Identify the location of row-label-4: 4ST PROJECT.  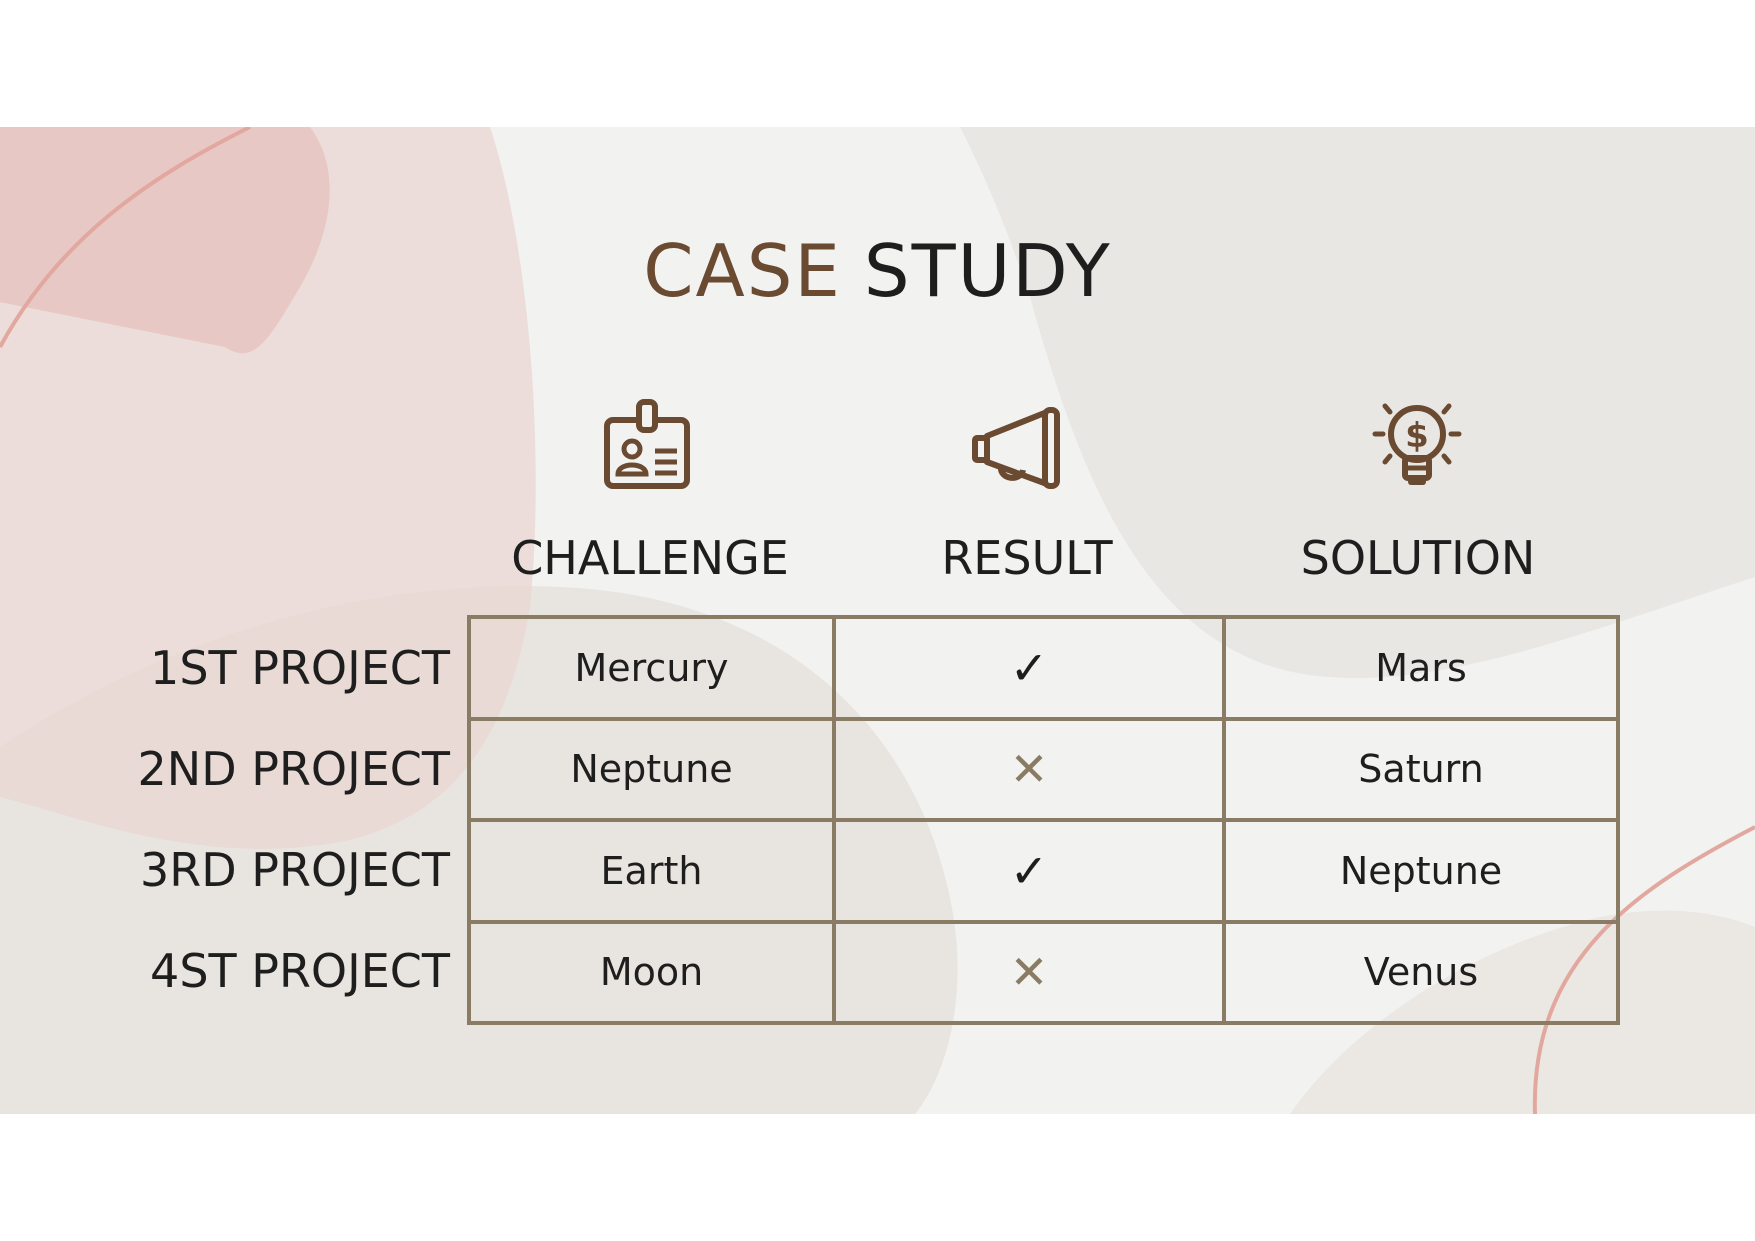
(300, 971).